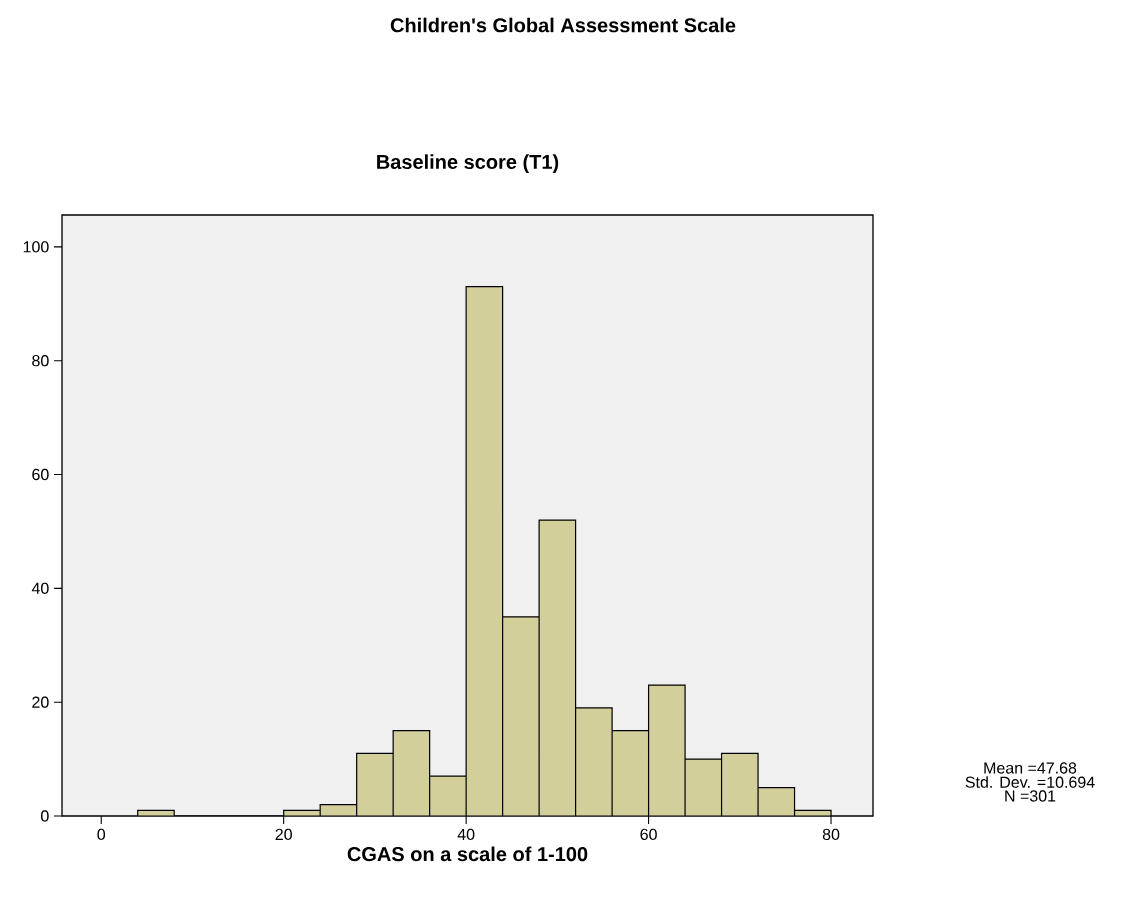 This screenshot has width=1127, height=897. Describe the element at coordinates (40, 588) in the screenshot. I see `y-tick-label: 40` at that location.